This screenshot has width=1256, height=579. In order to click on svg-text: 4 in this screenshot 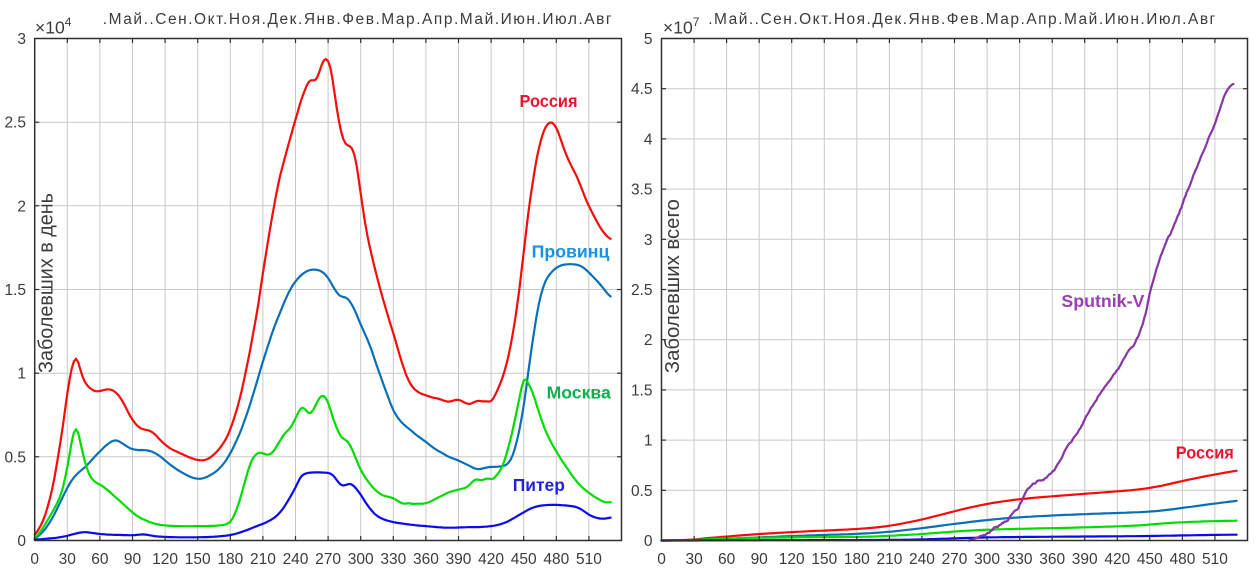, I will do `click(648, 139)`.